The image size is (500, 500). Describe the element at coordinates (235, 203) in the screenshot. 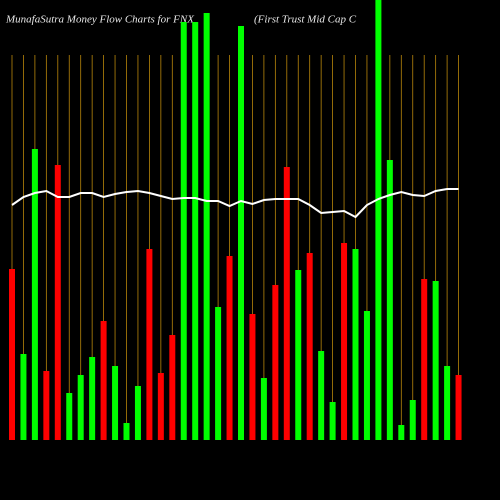

I see `money-flow-line` at that location.